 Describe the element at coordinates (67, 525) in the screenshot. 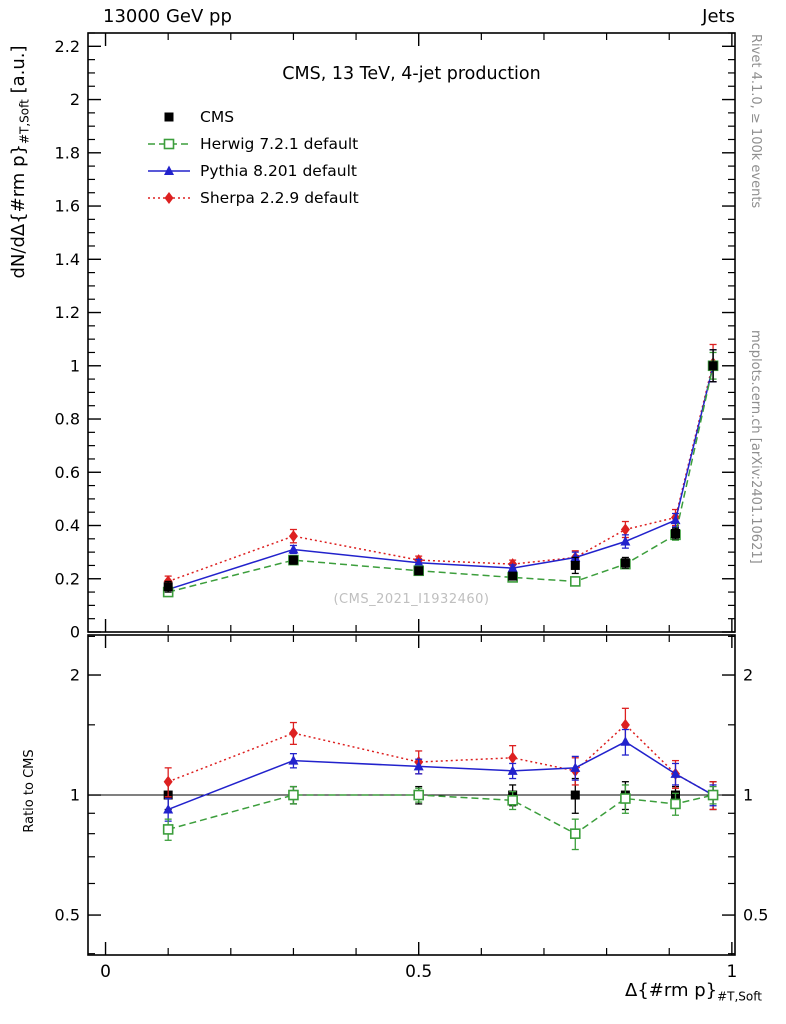

I see `svg-text: 0.4` at that location.